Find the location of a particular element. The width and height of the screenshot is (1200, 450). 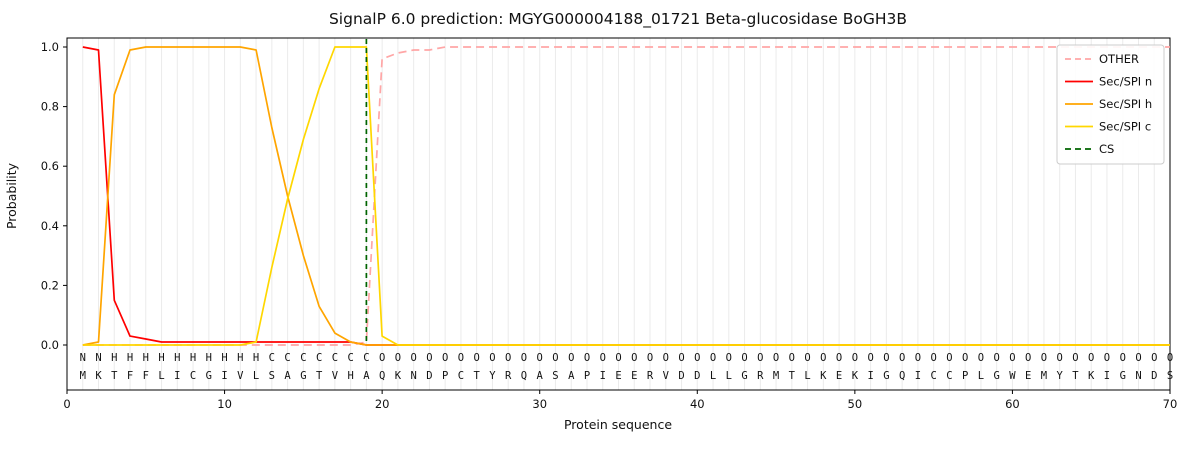

y-tick-label: 0.4 is located at coordinates (50, 226).